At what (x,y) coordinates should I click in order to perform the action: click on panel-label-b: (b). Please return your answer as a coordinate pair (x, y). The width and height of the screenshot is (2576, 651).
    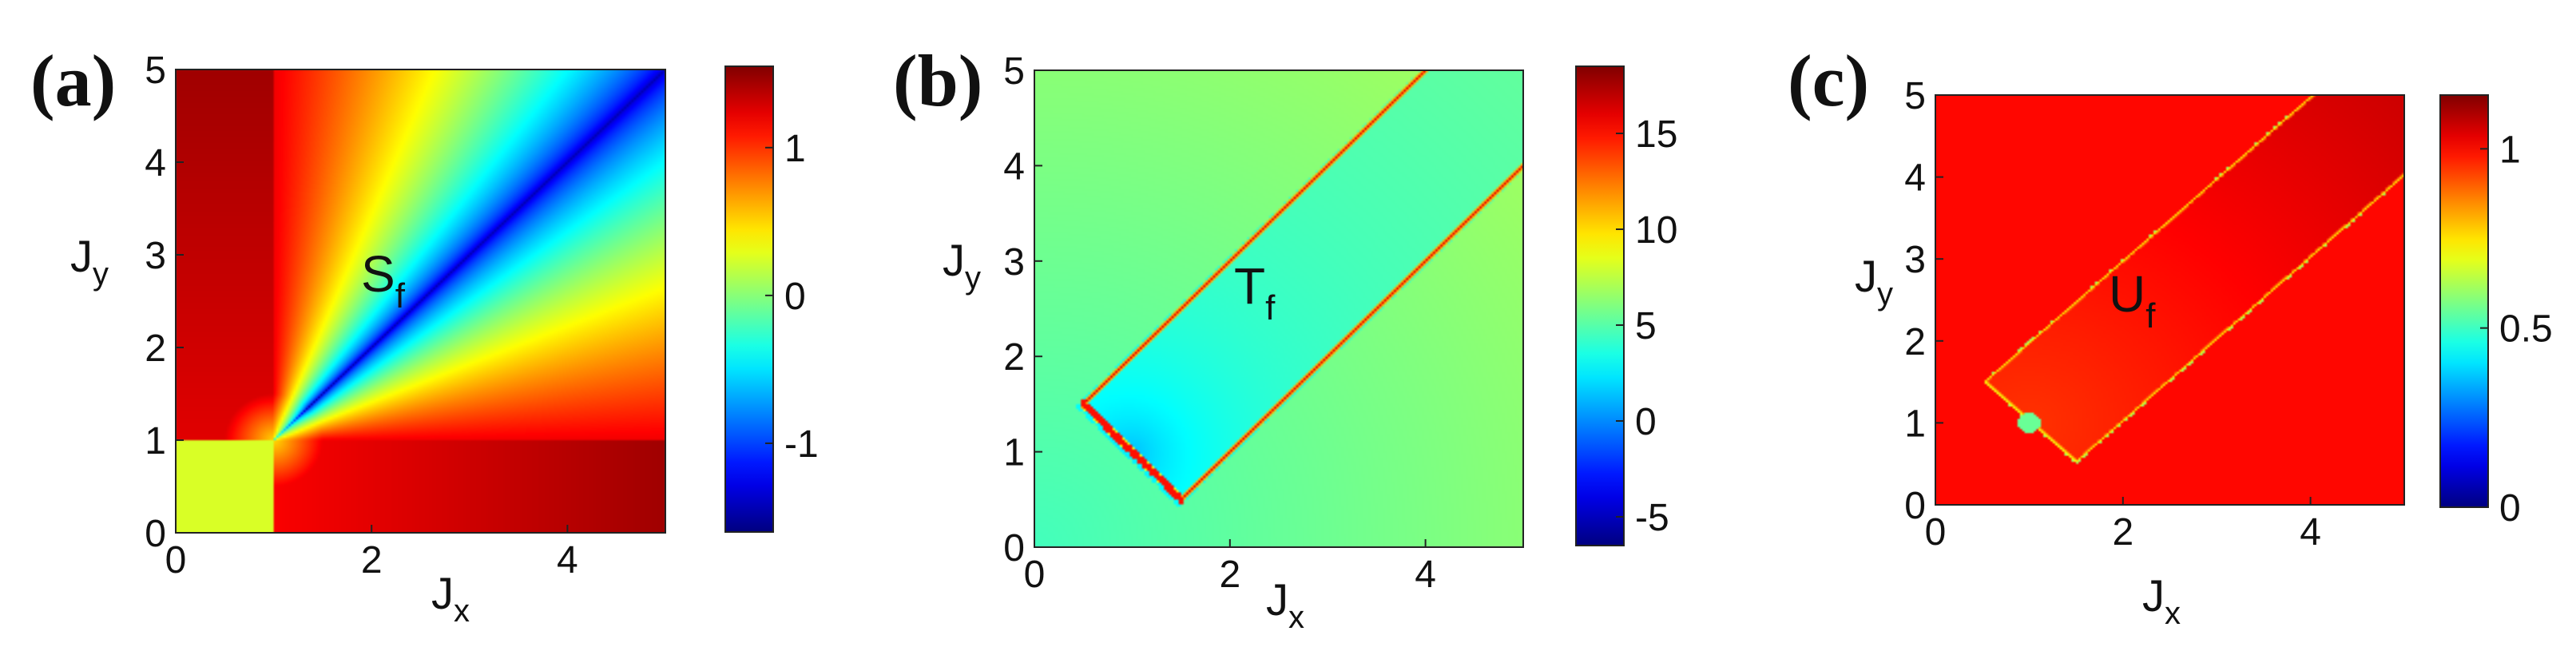
    Looking at the image, I should click on (937, 80).